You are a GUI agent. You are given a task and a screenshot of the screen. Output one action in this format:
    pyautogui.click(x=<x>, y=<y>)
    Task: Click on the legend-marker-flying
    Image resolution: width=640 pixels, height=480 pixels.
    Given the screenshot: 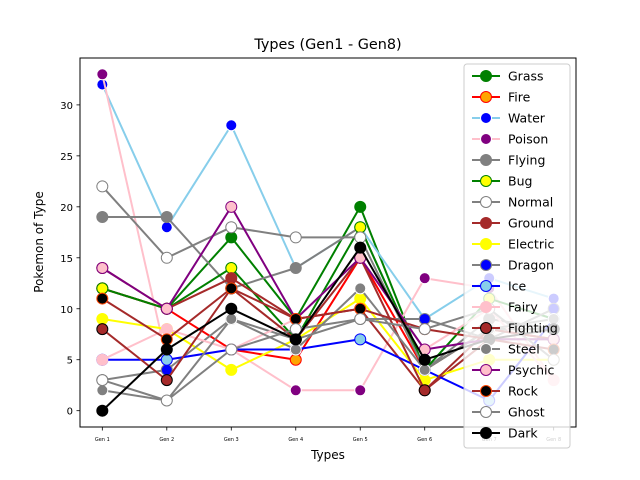 What is the action you would take?
    pyautogui.click(x=486, y=160)
    